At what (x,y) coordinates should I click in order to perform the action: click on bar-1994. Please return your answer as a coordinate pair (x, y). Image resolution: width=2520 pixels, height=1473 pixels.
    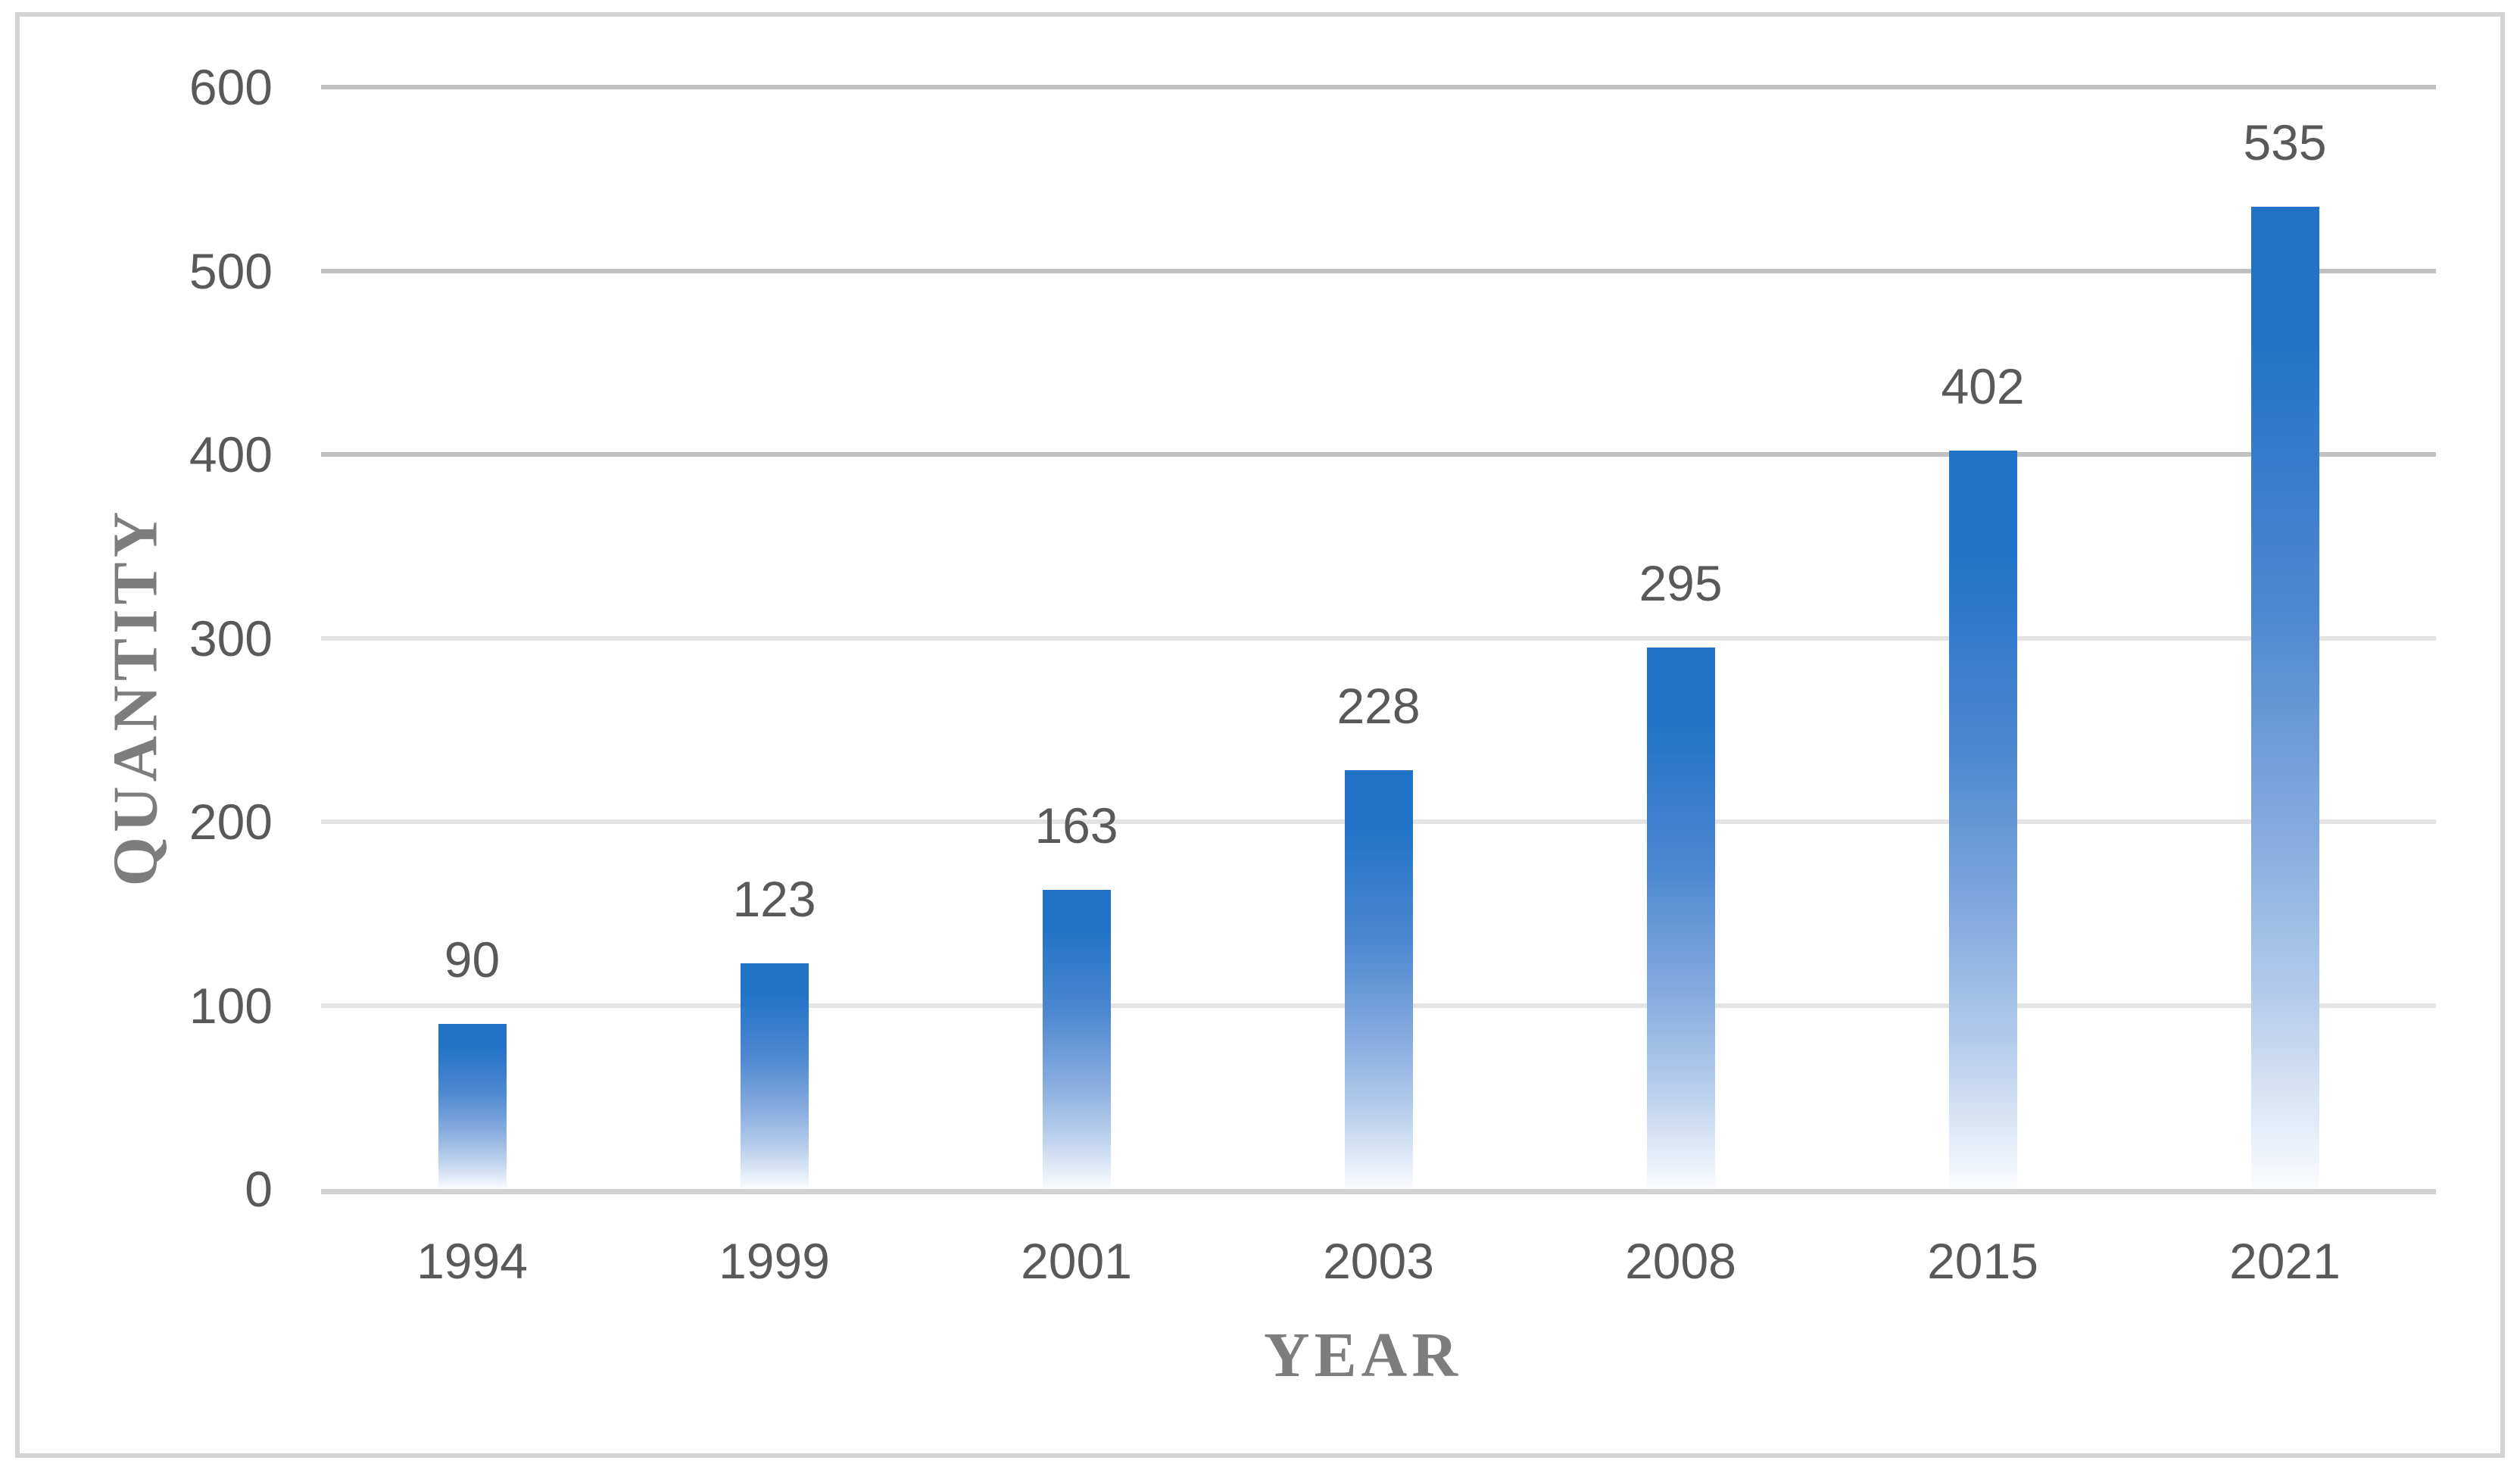
    Looking at the image, I should click on (472, 1106).